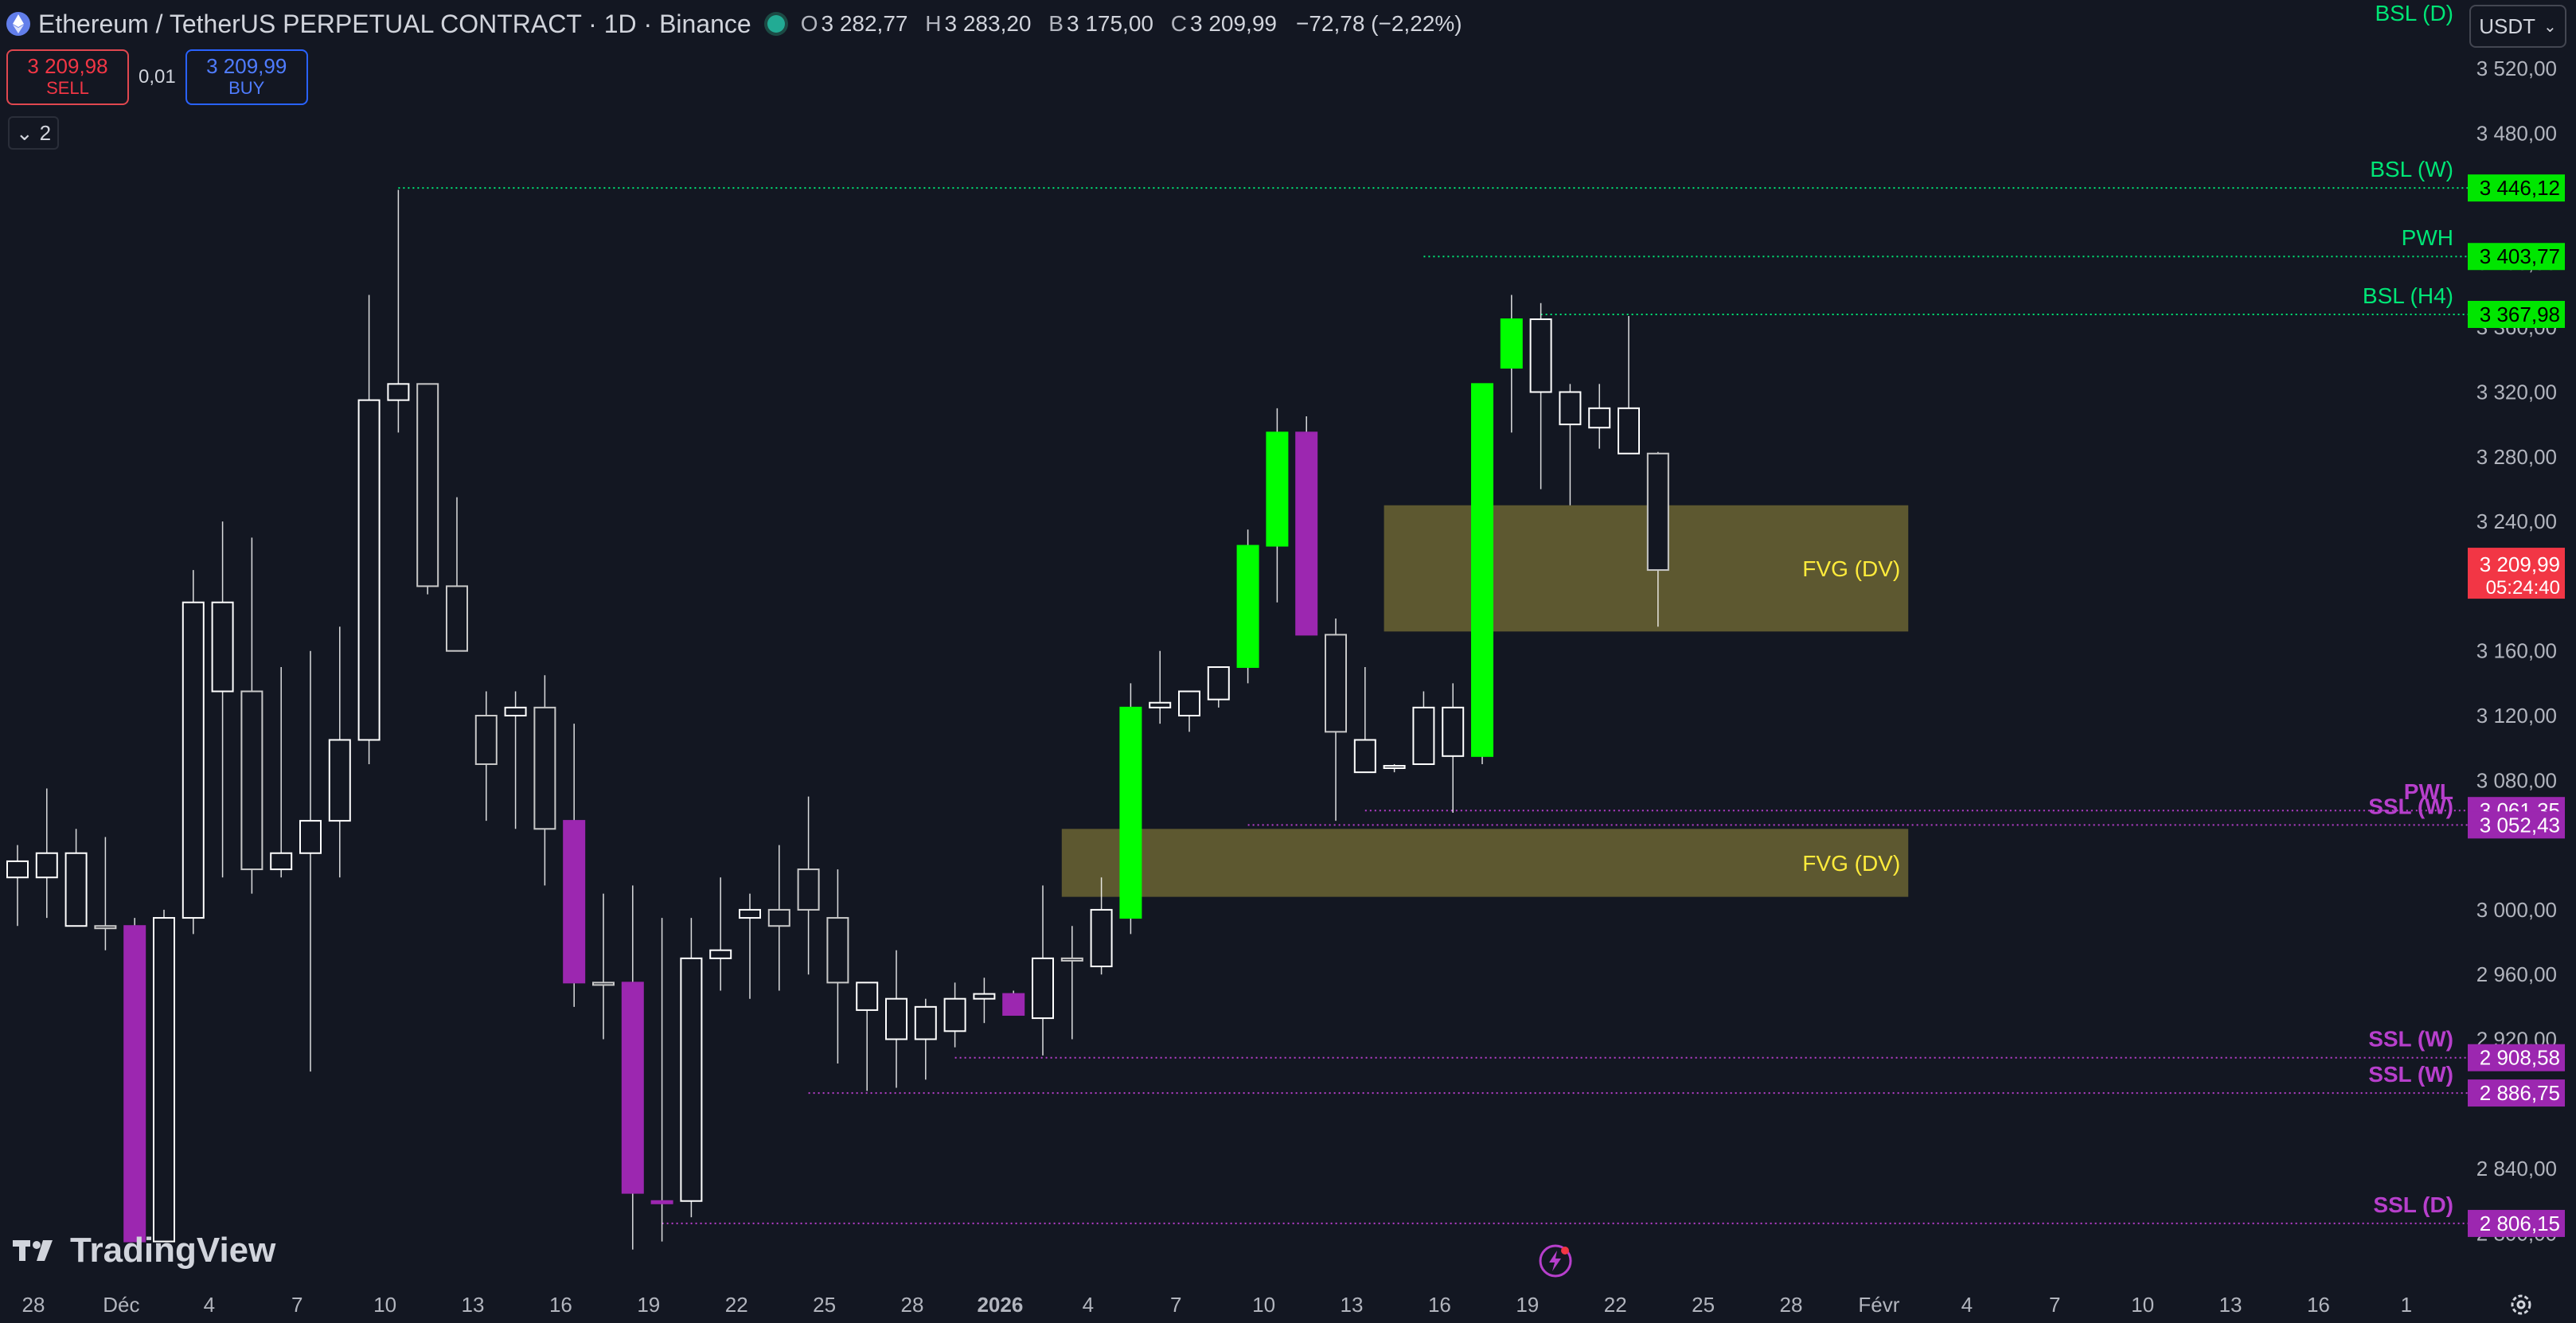 The image size is (2576, 1323). Describe the element at coordinates (1056, 23) in the screenshot. I see `ohlc-low-key: B` at that location.